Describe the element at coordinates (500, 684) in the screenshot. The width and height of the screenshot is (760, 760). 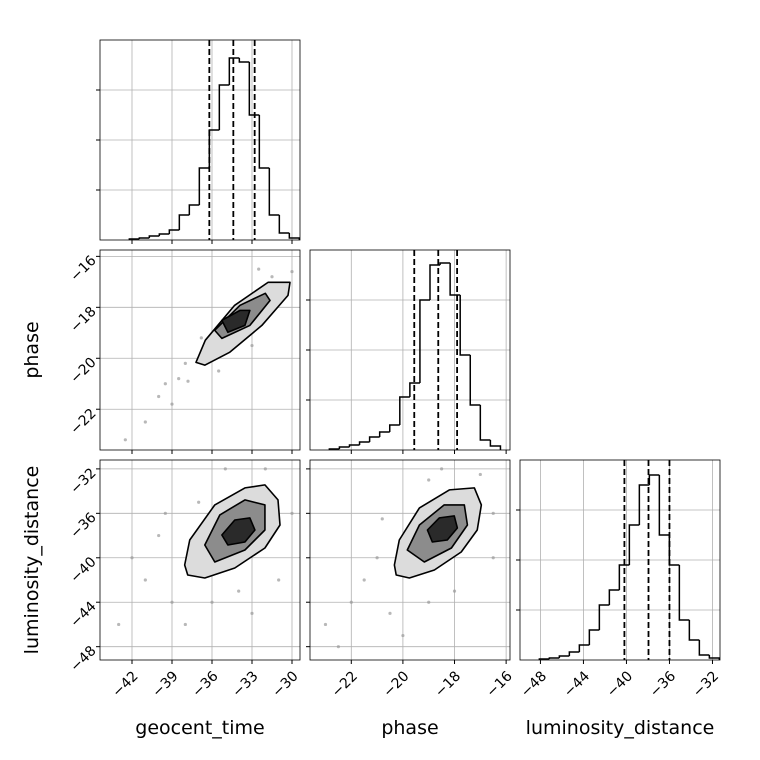
I see `x-tick-label: −16` at that location.